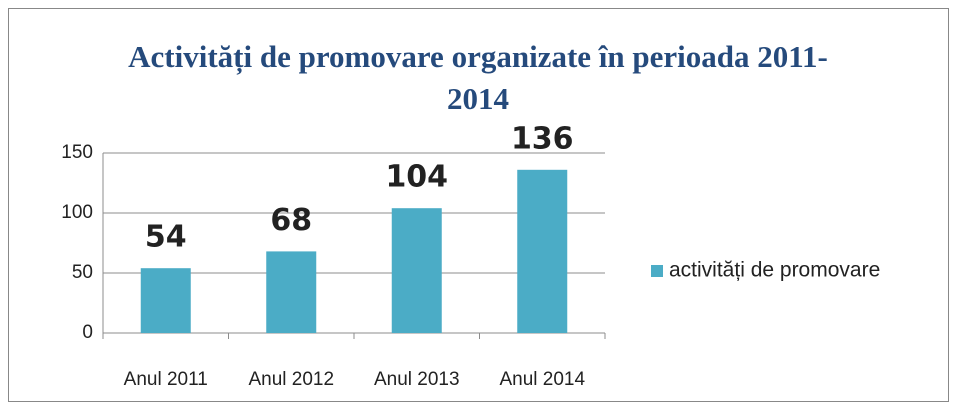  Describe the element at coordinates (166, 379) in the screenshot. I see `x-tick-label: Anul 2011` at that location.